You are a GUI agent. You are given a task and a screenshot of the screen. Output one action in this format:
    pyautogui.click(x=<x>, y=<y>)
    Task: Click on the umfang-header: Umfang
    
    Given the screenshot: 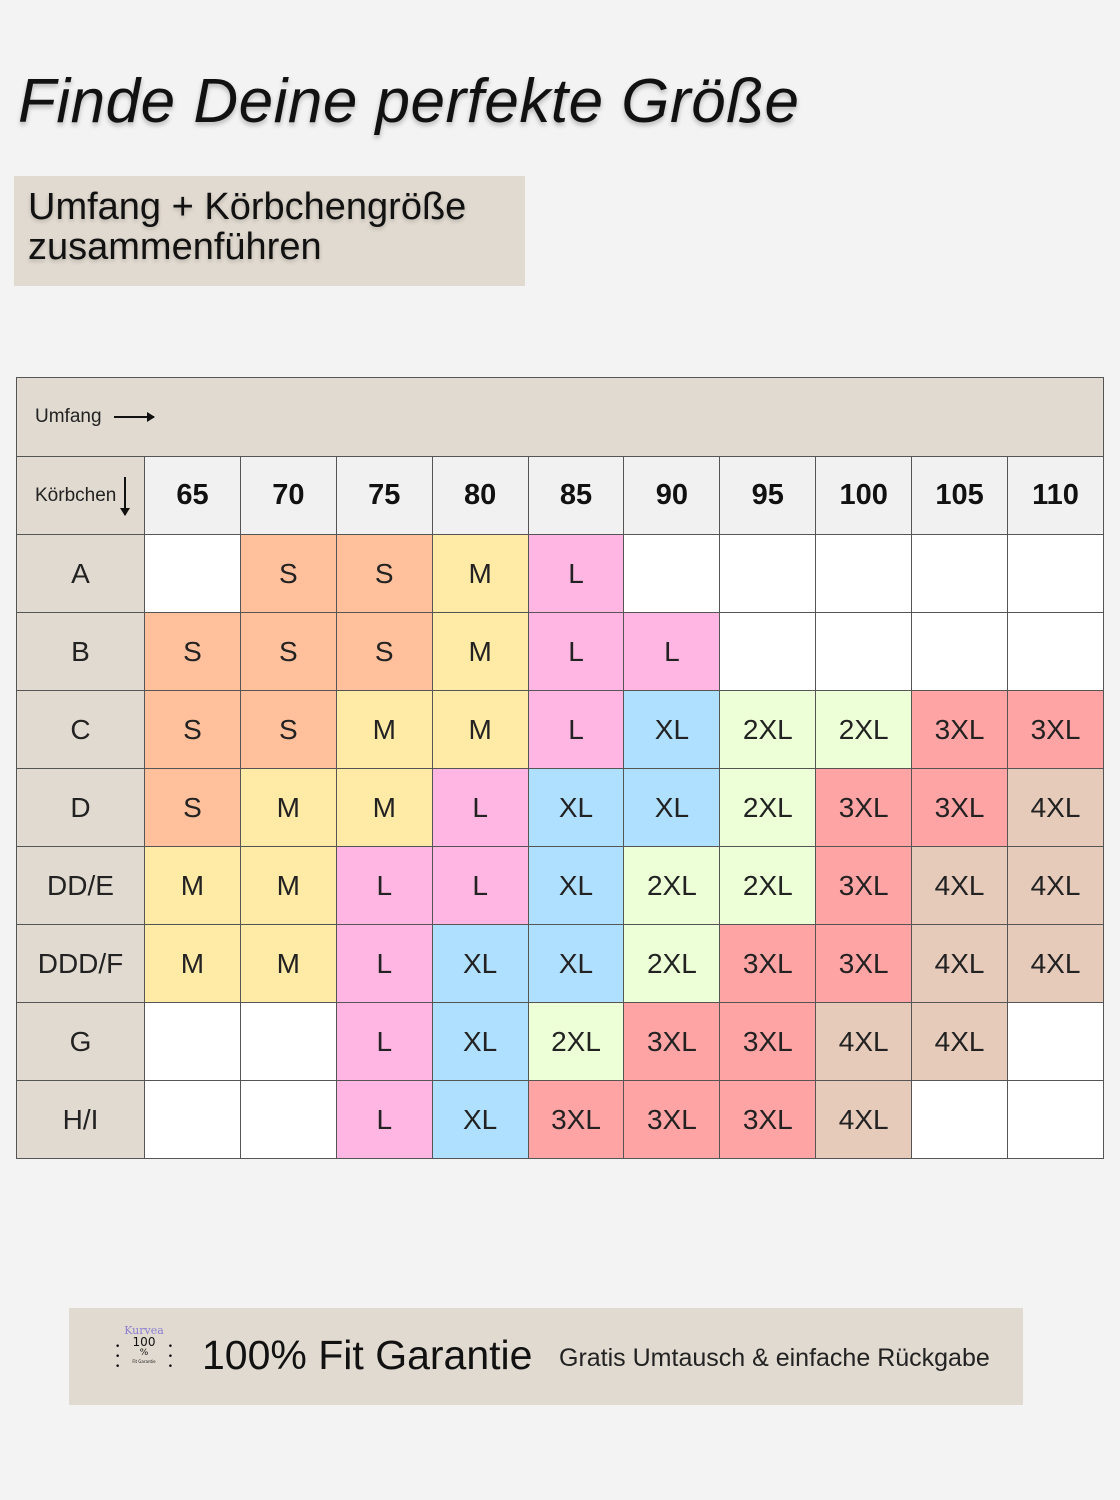 What is the action you would take?
    pyautogui.click(x=560, y=417)
    